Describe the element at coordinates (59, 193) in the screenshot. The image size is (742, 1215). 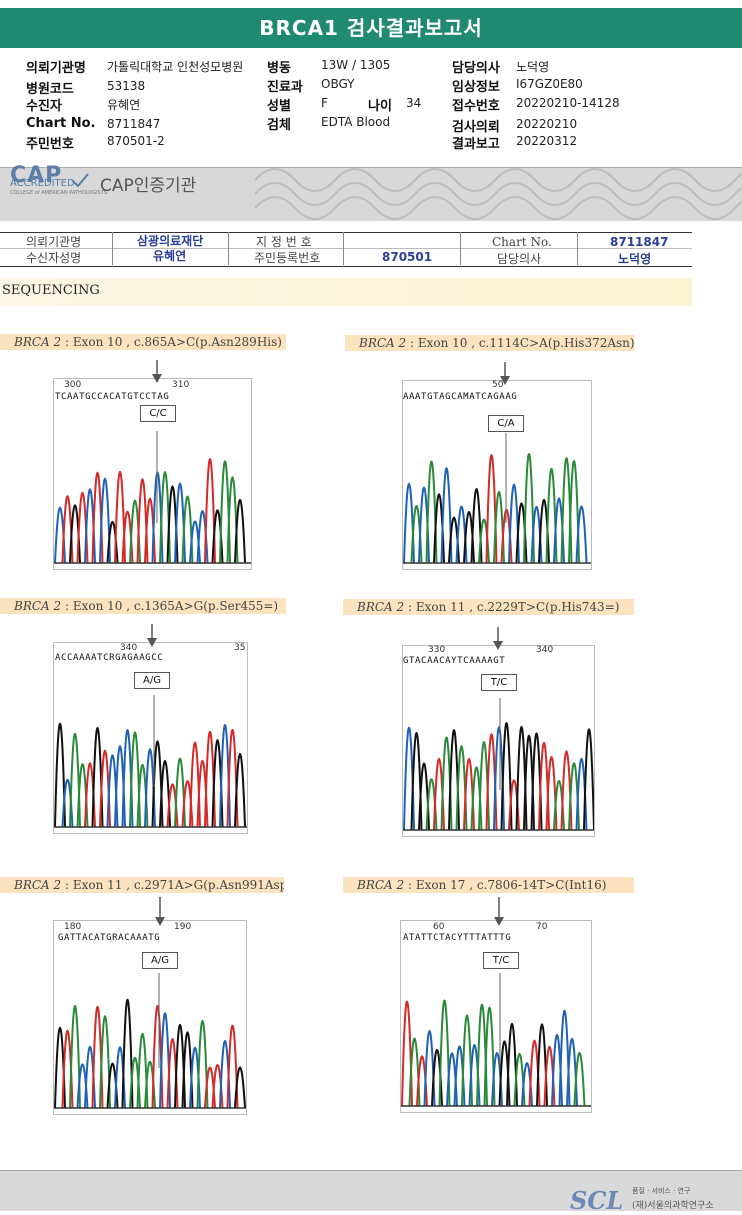
I see `cap-college-text: COLLEGE of AMERICAN PATHOLOGISTS` at that location.